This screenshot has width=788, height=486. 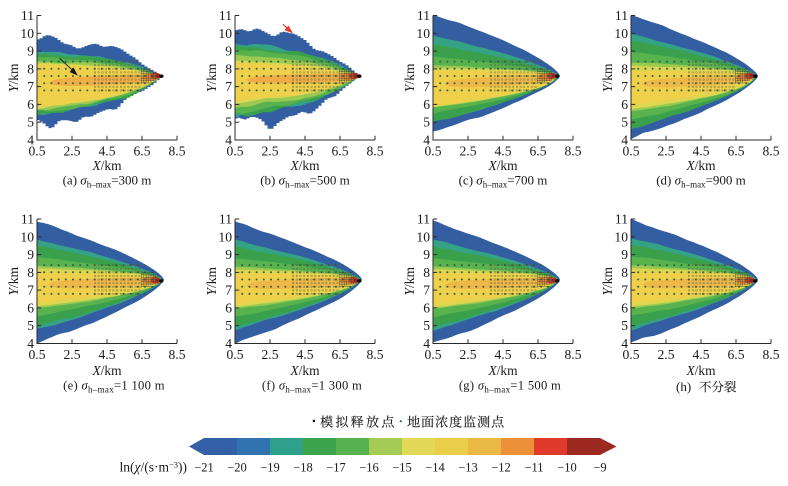 I want to click on svg-text: (c) σh–max=700 m, so click(x=503, y=180).